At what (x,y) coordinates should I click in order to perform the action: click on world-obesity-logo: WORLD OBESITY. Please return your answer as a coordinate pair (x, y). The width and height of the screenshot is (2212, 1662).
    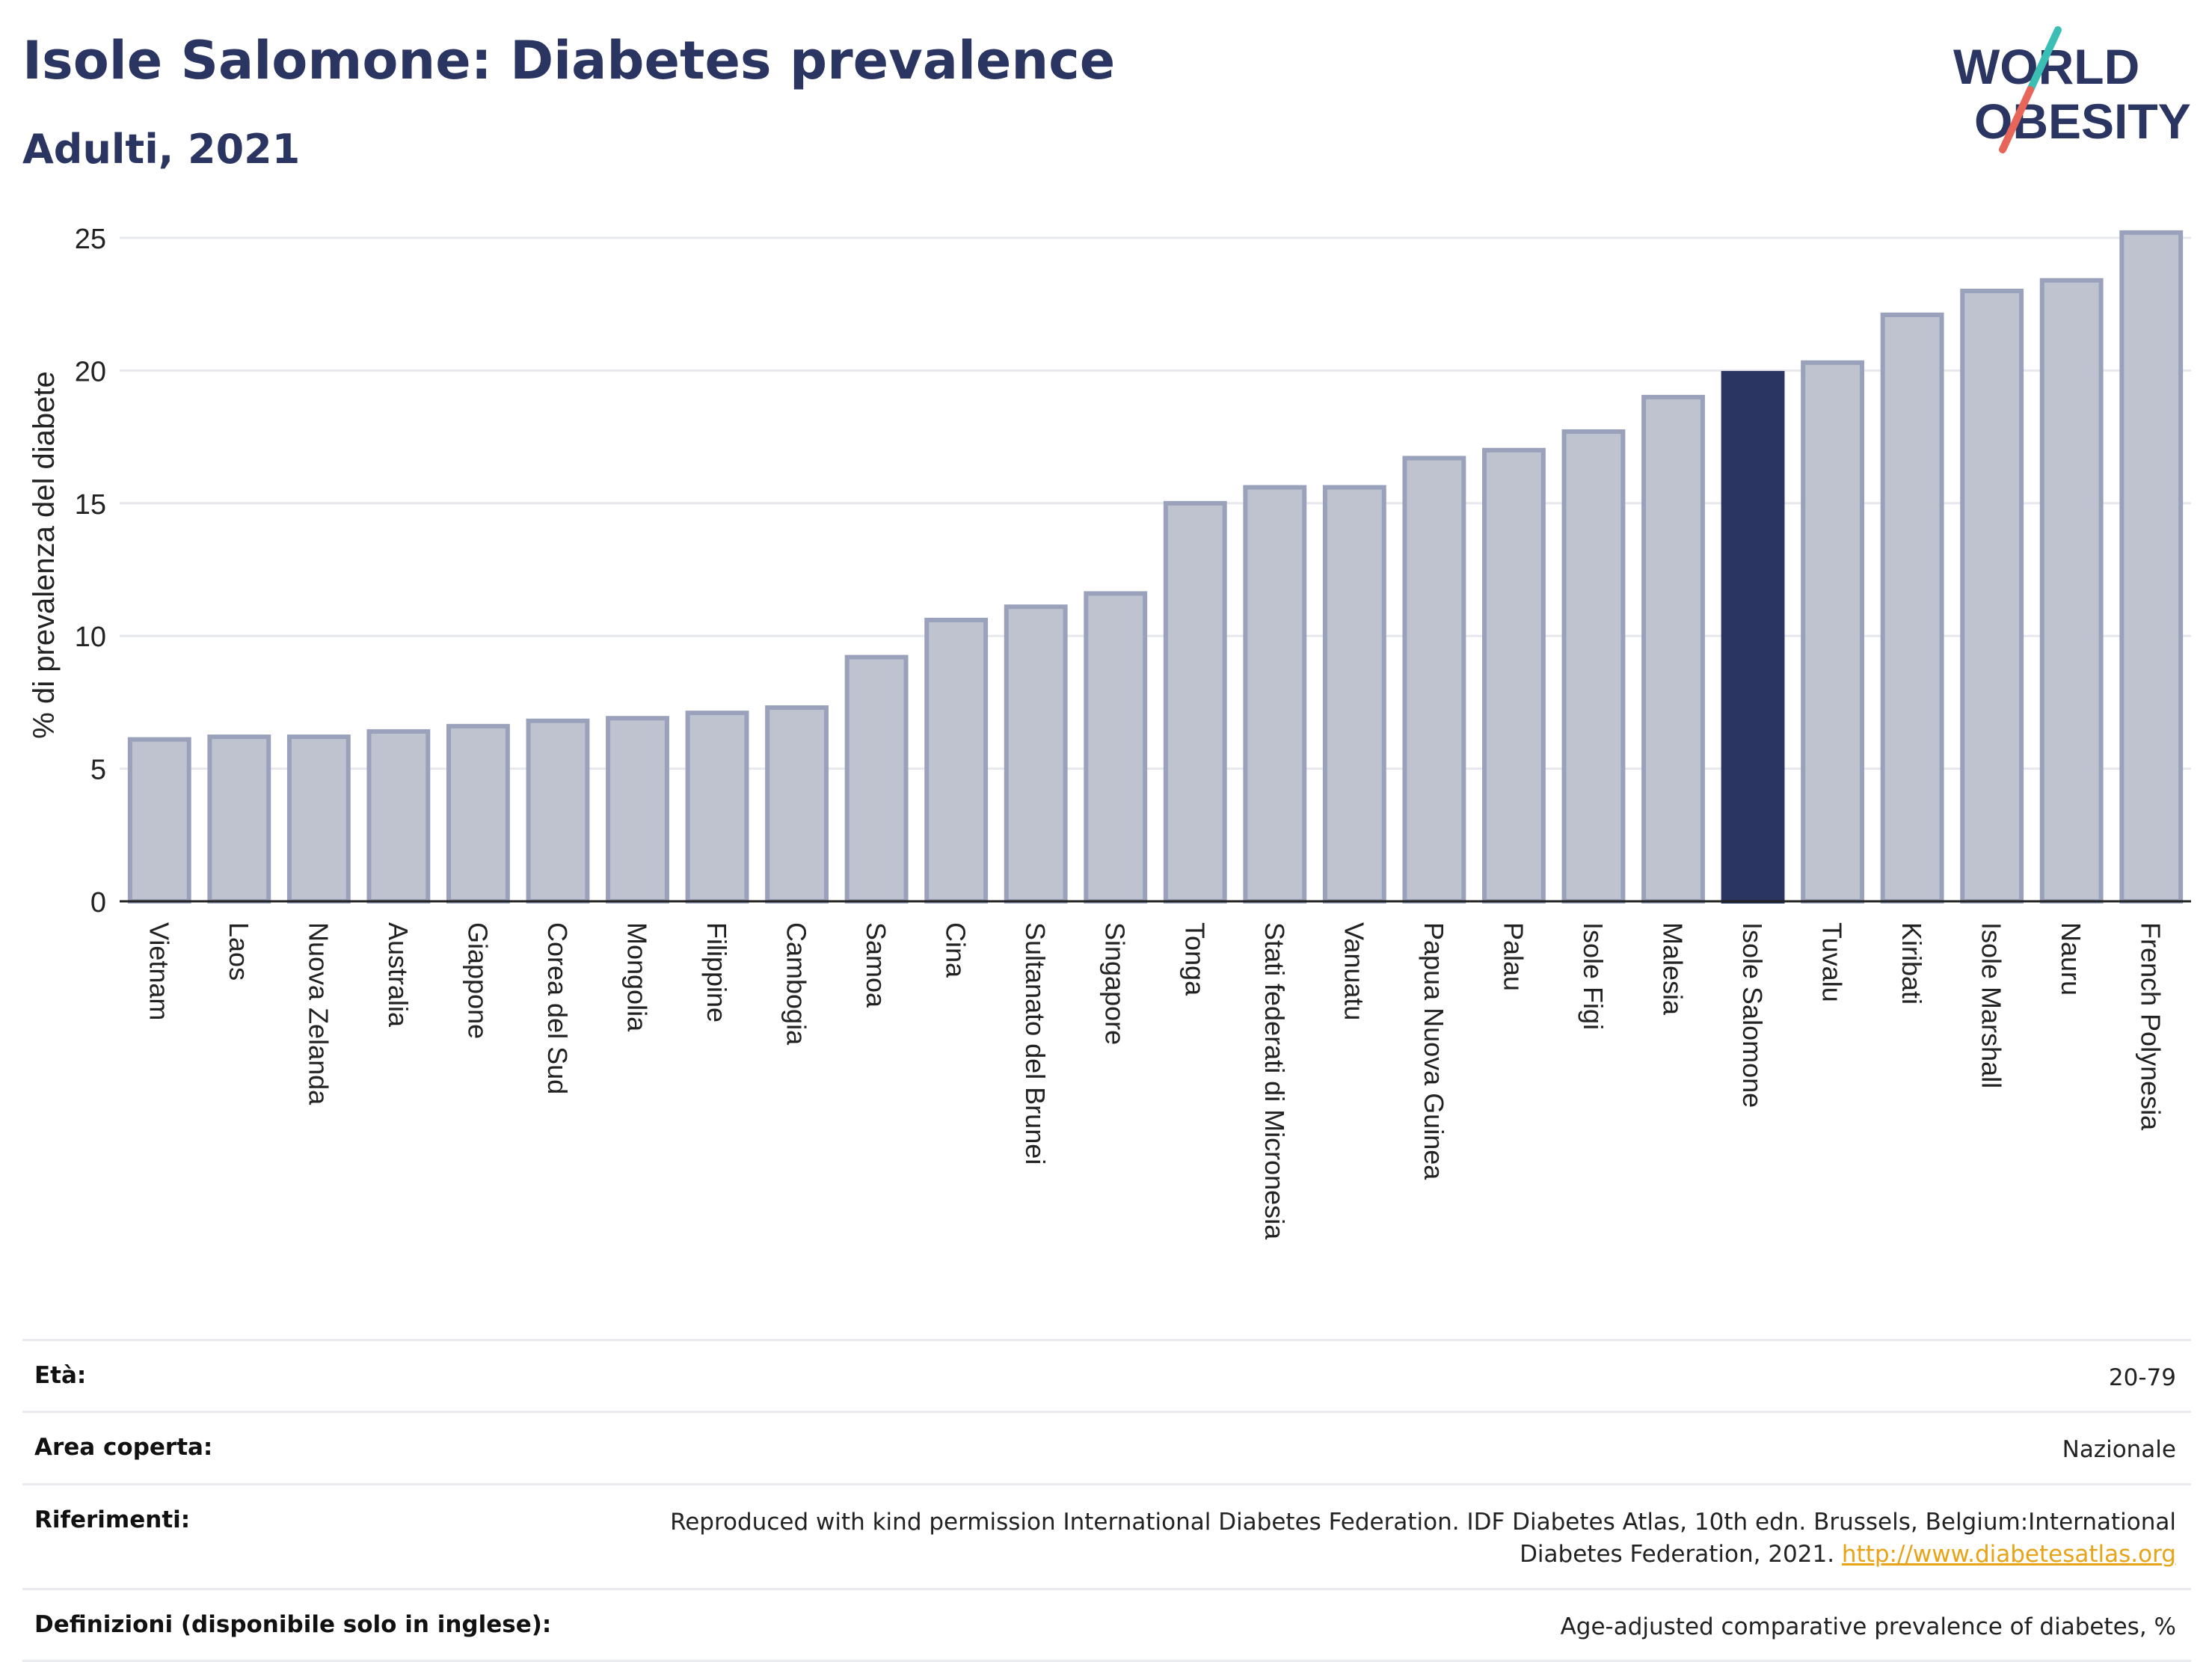
    Looking at the image, I should click on (2071, 89).